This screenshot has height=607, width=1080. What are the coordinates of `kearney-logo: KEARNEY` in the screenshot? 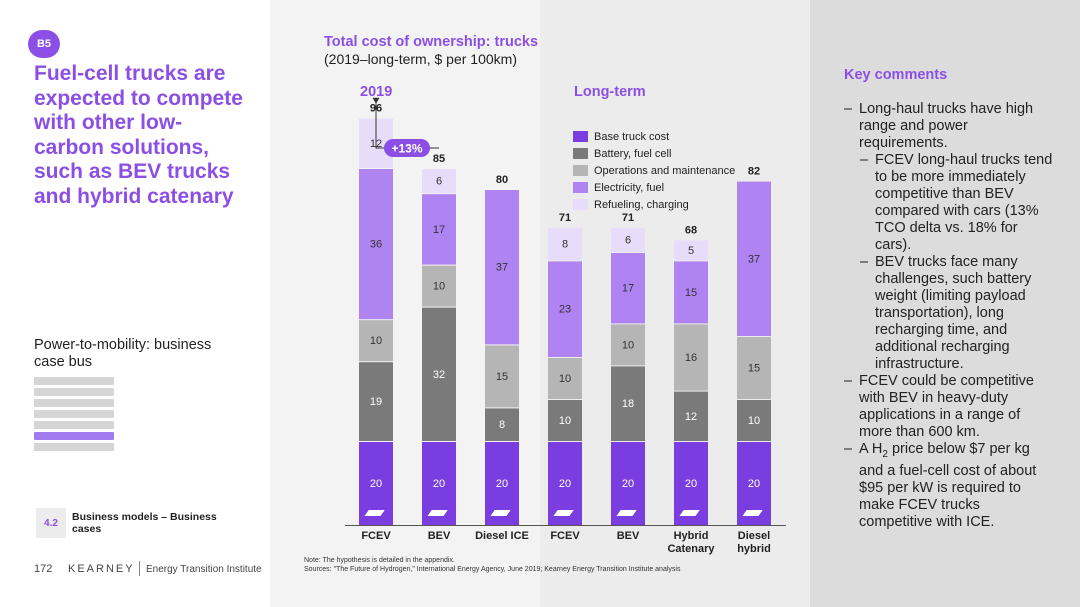 It's located at (101, 569).